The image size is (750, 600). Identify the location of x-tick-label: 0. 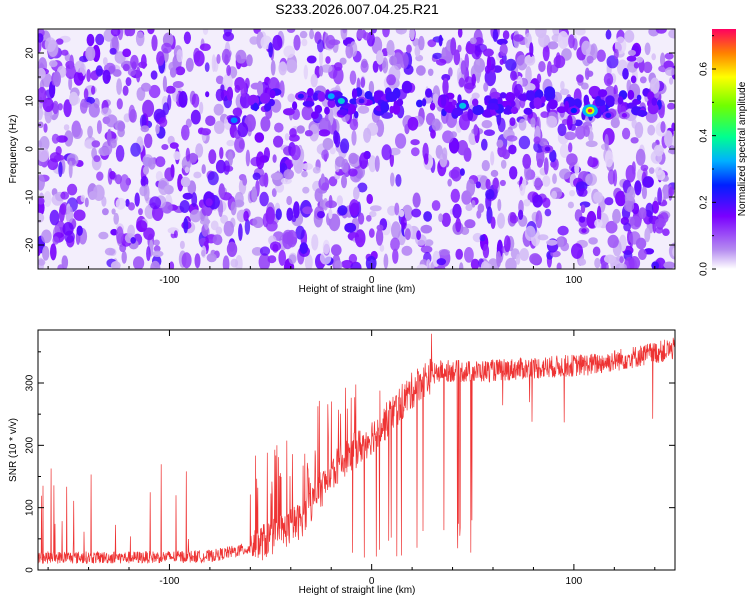
(372, 581).